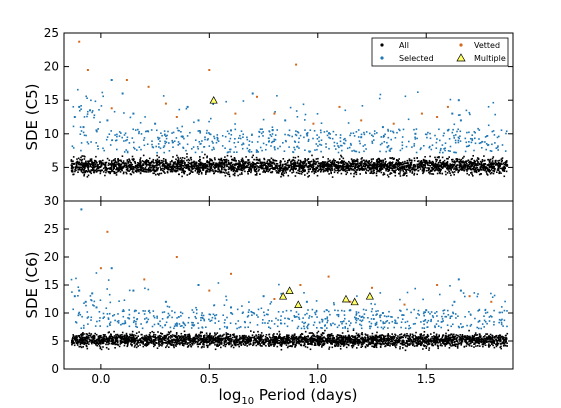 This screenshot has width=561, height=408. What do you see at coordinates (461, 57) in the screenshot?
I see `legend-multiple-marker` at bounding box center [461, 57].